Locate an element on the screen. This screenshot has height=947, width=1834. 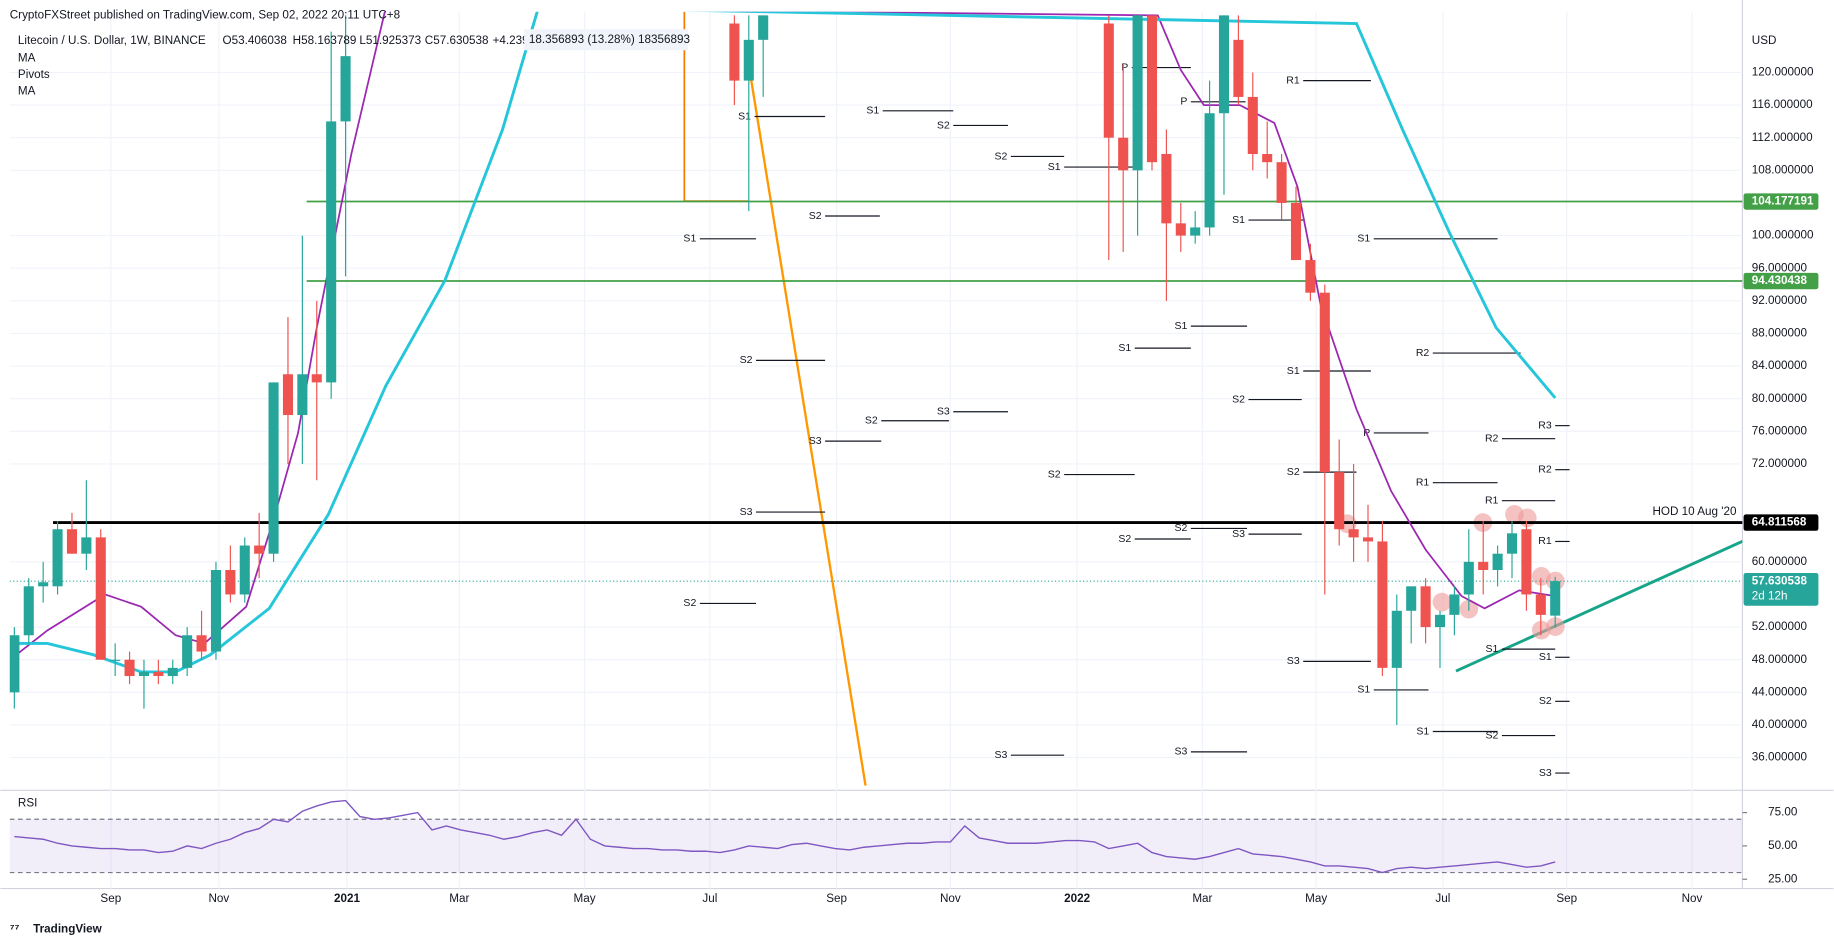
ohlc-change: +4.239 is located at coordinates (511, 40).